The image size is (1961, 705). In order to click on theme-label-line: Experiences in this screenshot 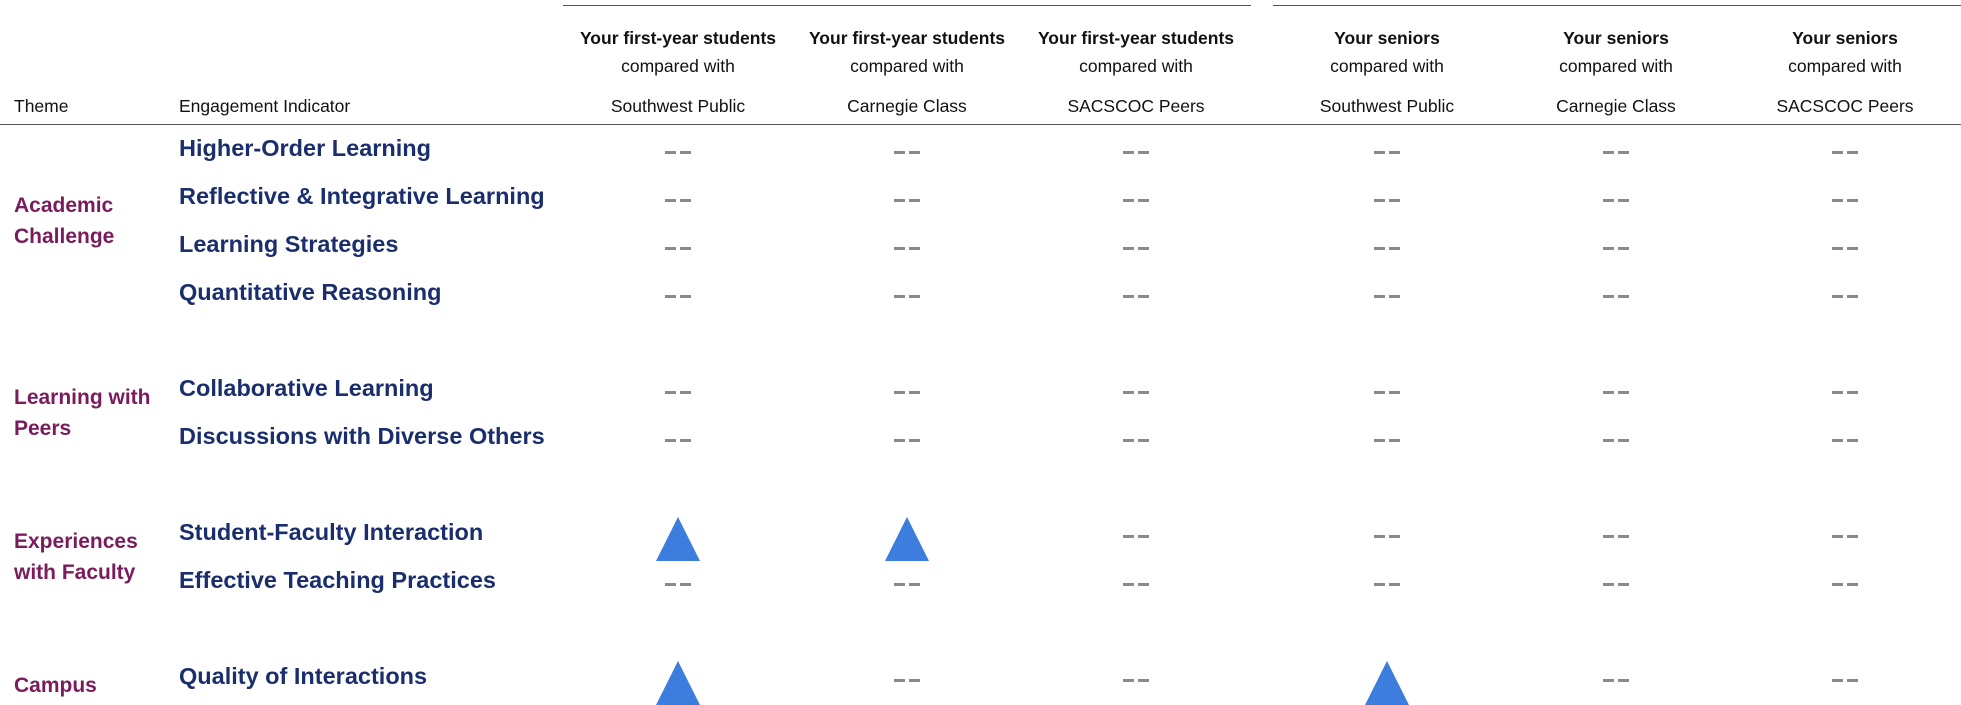, I will do `click(76, 541)`.